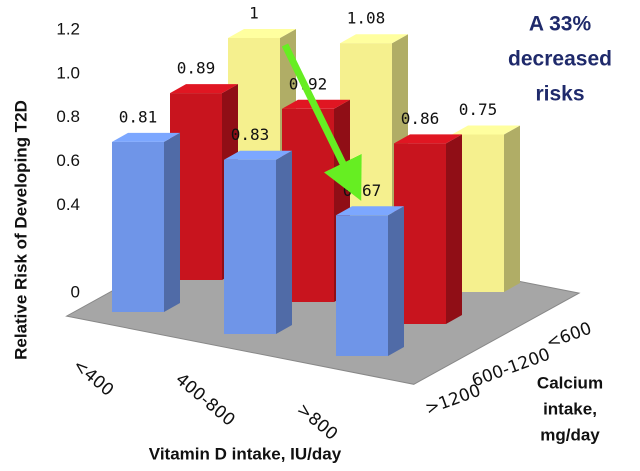 The image size is (640, 471). What do you see at coordinates (570, 434) in the screenshot?
I see `z-axis-label: mg/day` at bounding box center [570, 434].